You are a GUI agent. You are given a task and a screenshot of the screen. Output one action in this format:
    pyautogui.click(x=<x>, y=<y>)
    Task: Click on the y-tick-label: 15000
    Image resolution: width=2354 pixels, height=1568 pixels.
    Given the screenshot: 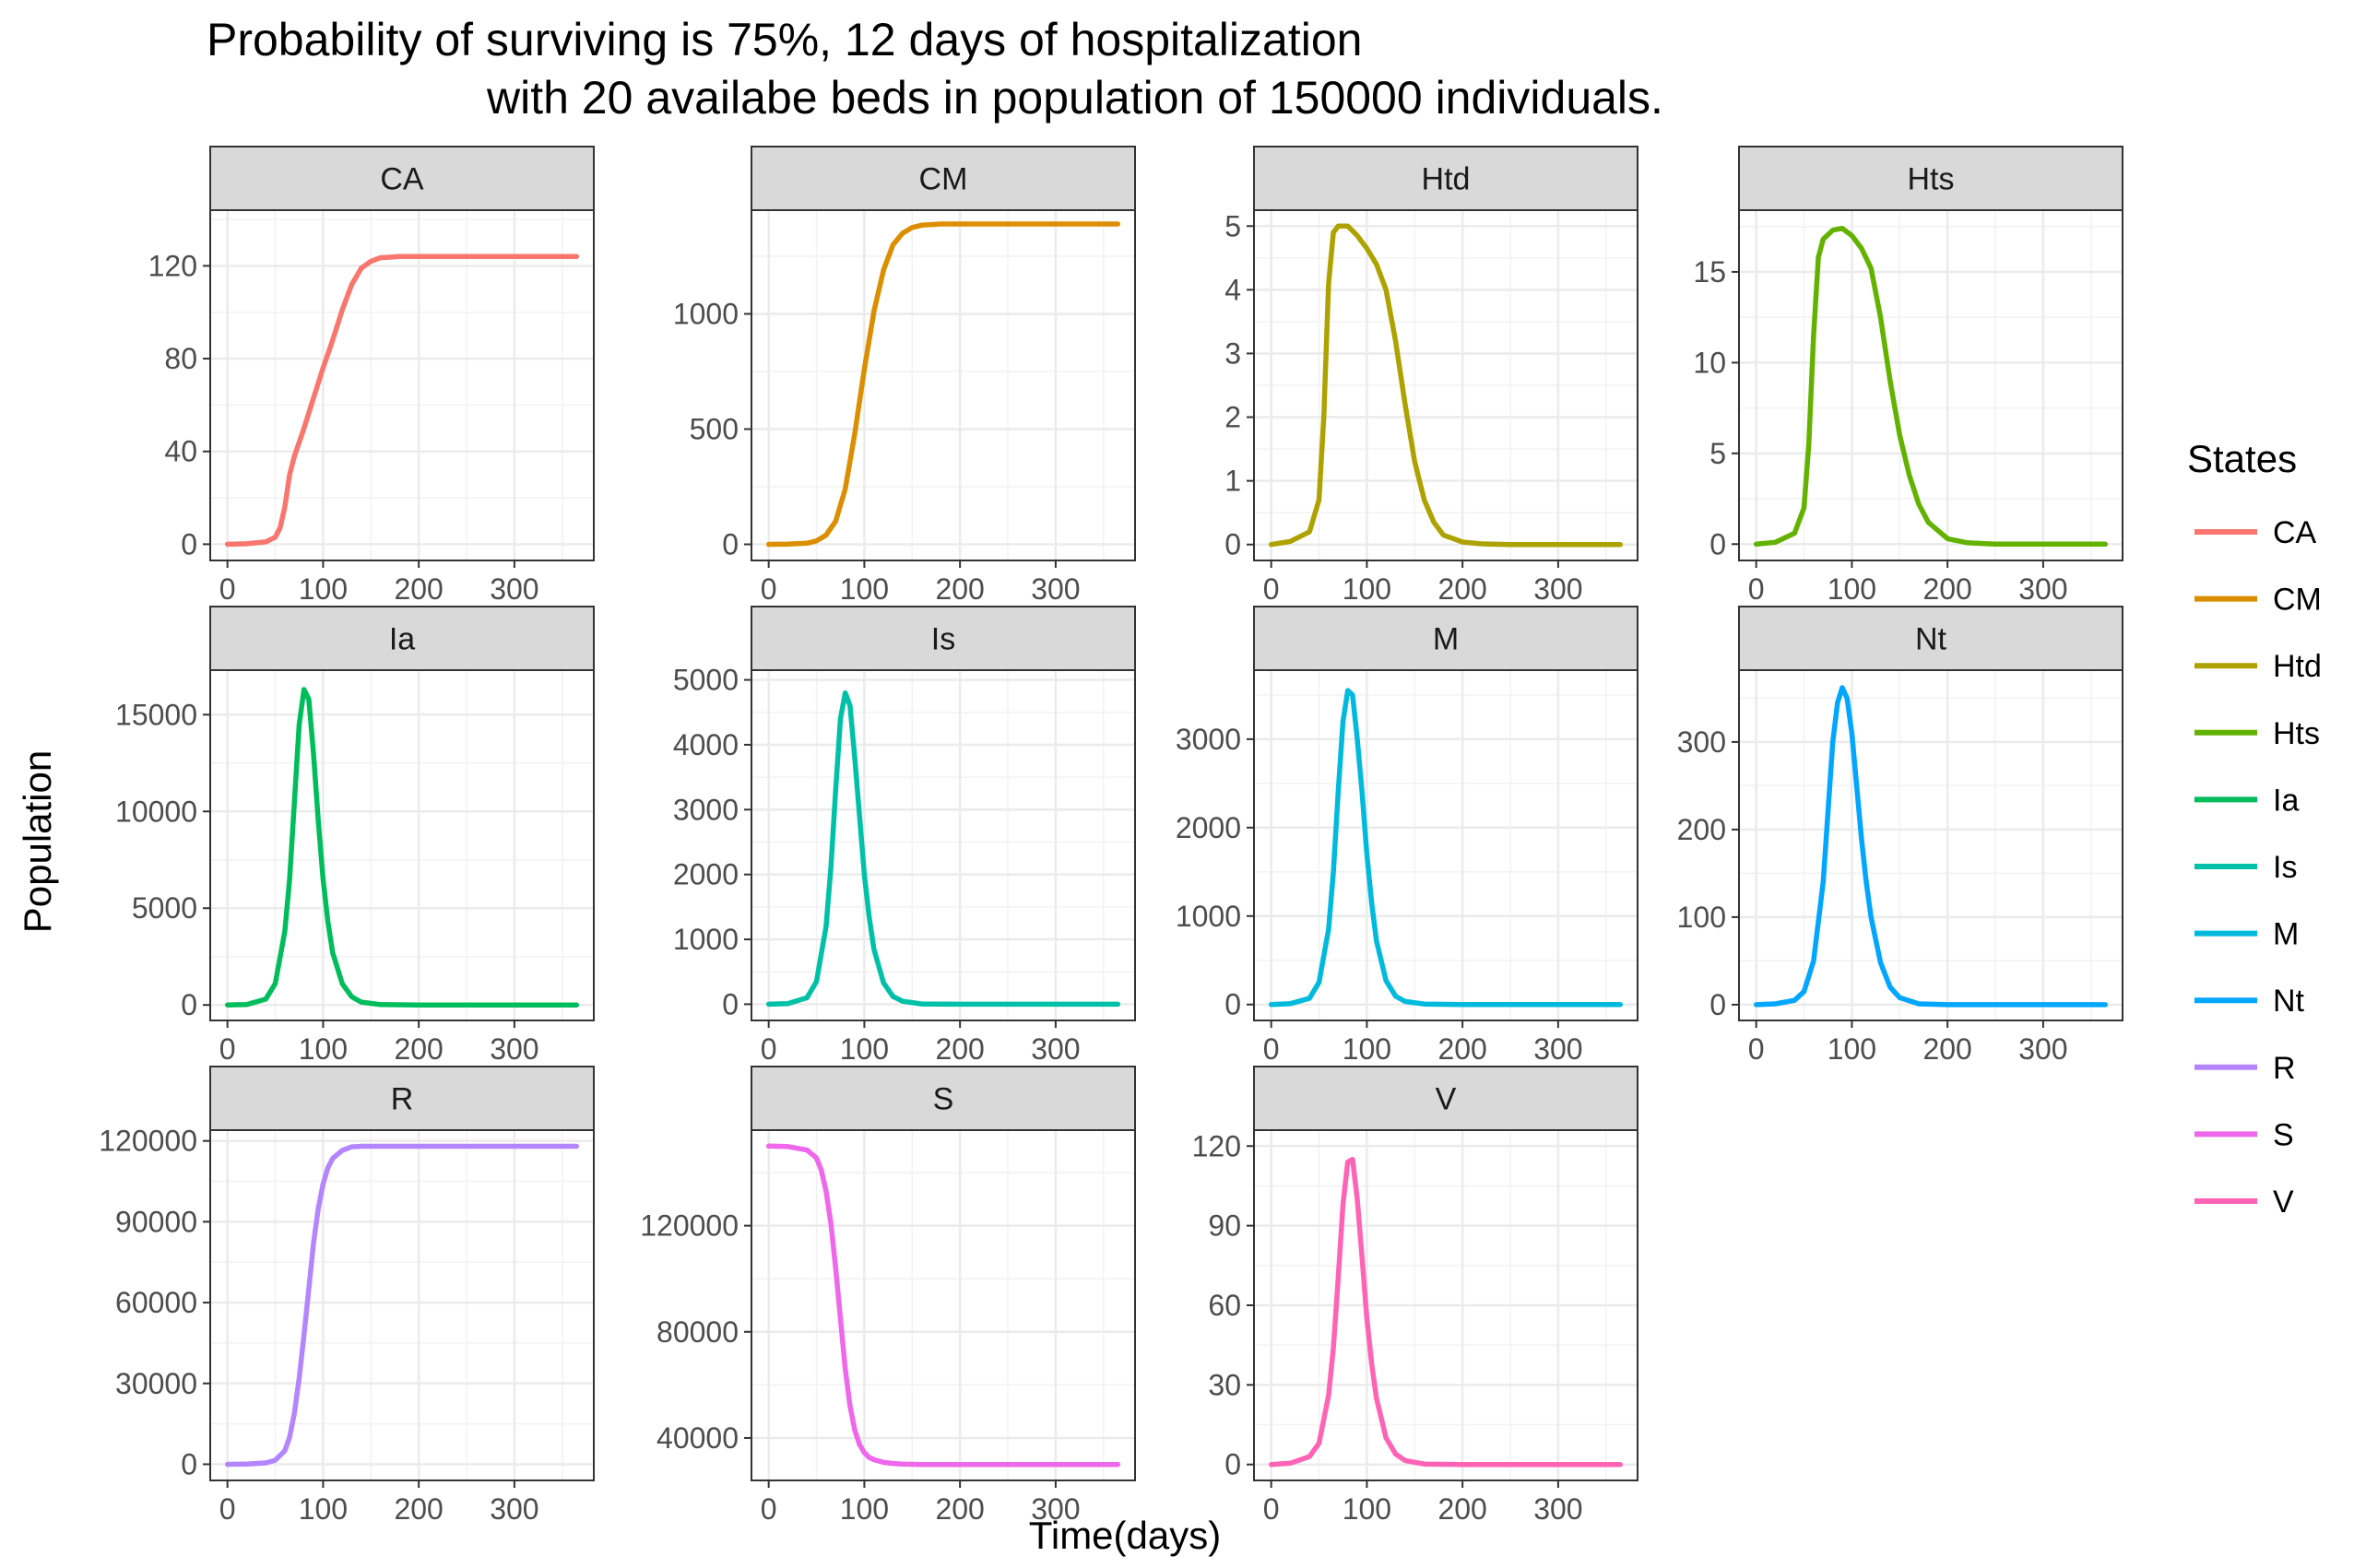 What is the action you would take?
    pyautogui.click(x=156, y=715)
    